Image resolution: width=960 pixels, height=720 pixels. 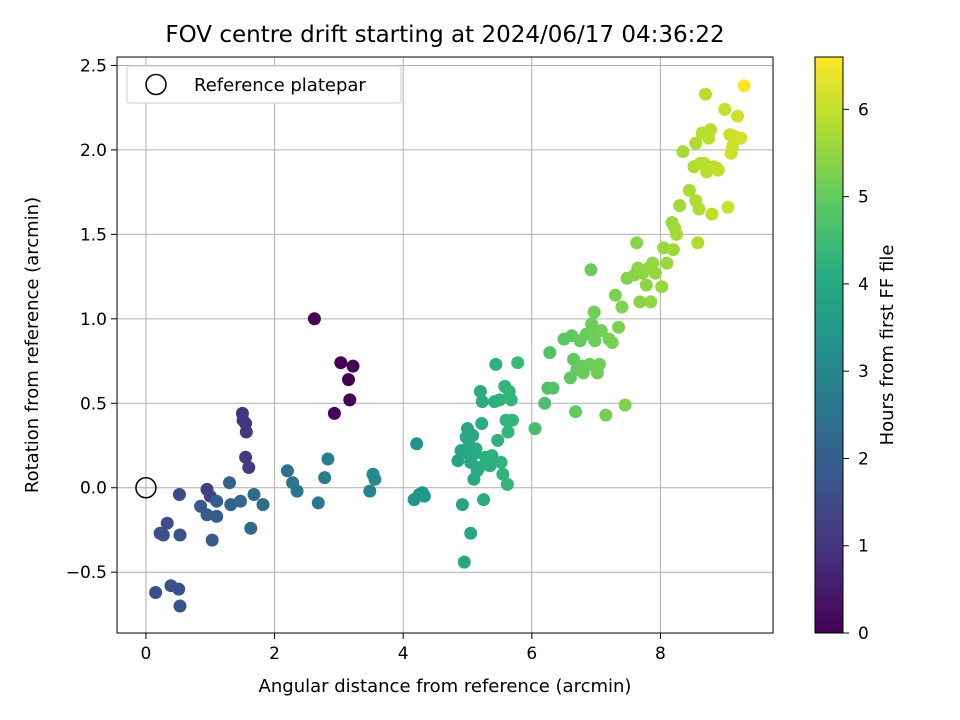 What do you see at coordinates (863, 198) in the screenshot?
I see `colorbar-tick-label: 5` at bounding box center [863, 198].